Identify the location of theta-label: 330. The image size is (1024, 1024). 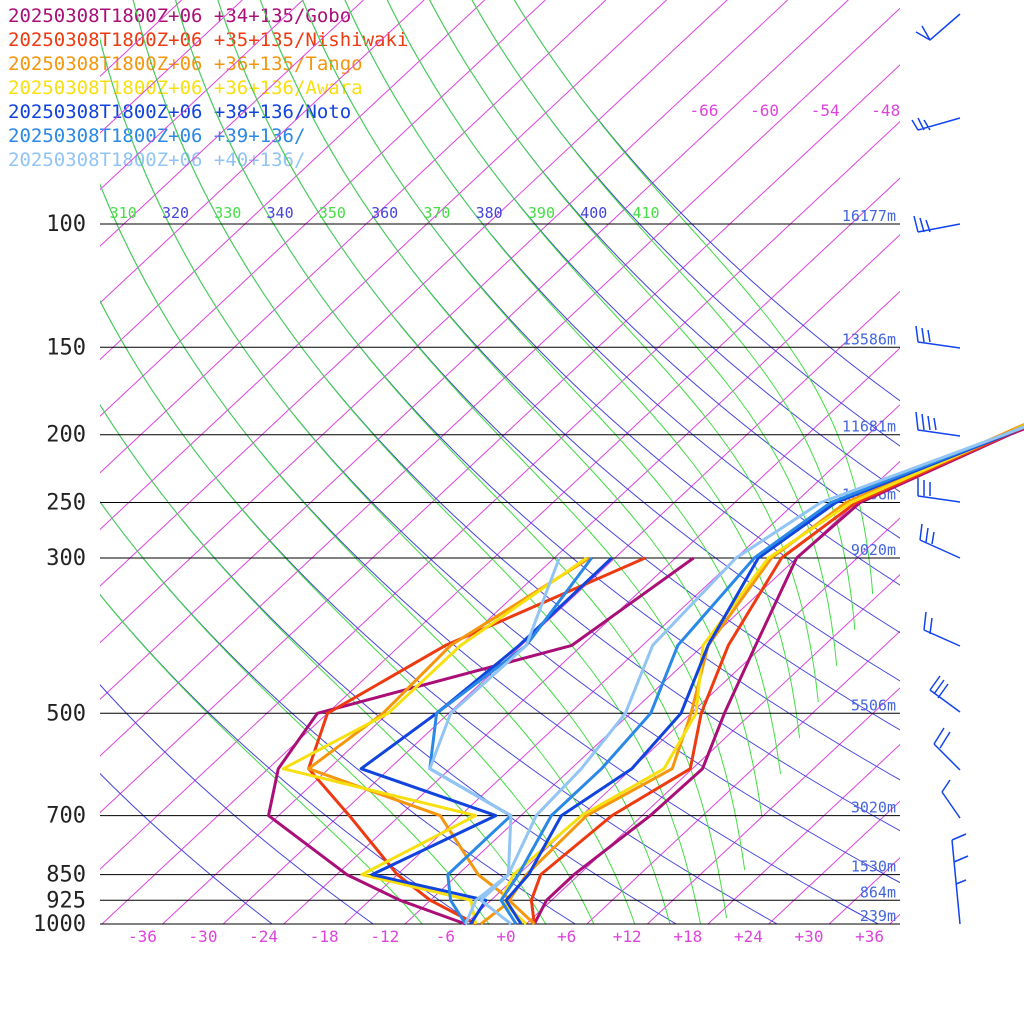
(227, 213).